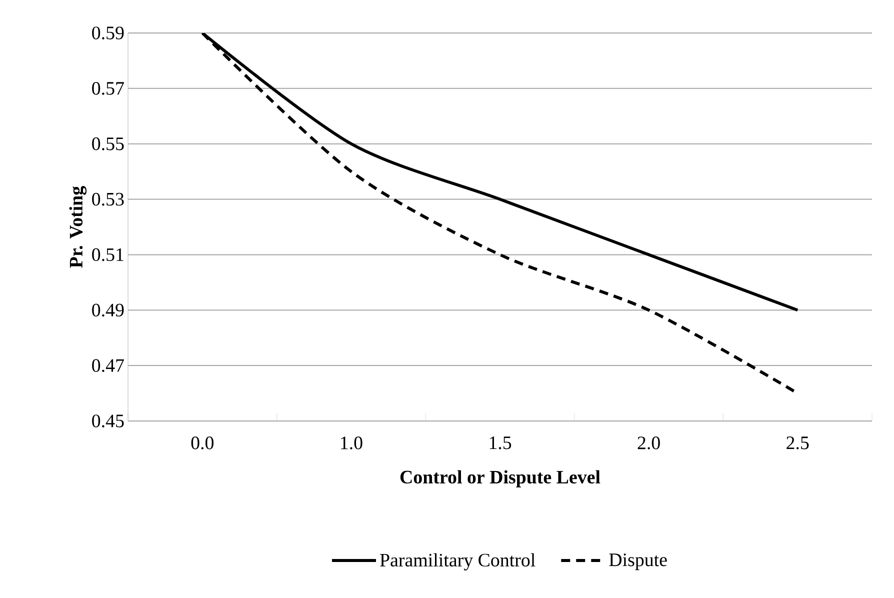  Describe the element at coordinates (797, 443) in the screenshot. I see `x-tick-label: 2.5` at that location.